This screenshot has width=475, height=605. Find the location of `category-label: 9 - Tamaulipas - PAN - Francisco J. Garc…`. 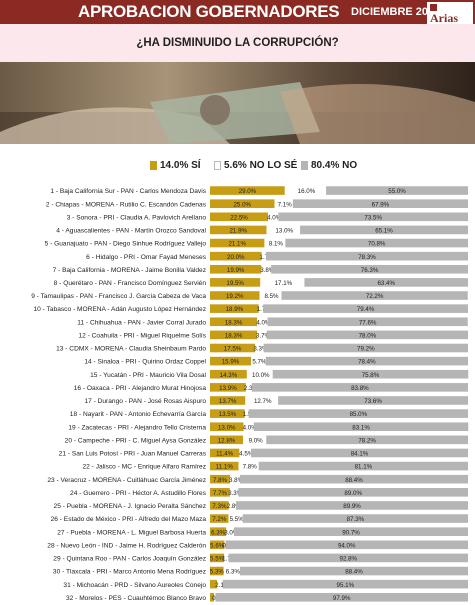

category-label: 9 - Tamaulipas - PAN - Francisco J. Garc… is located at coordinates (118, 296).